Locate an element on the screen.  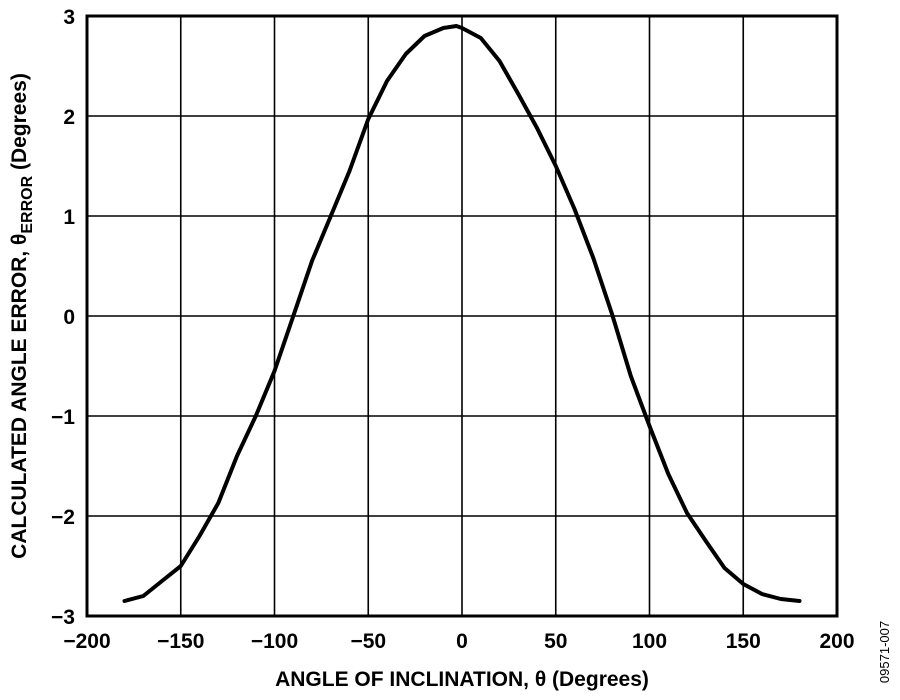
y-tick-label: 0 is located at coordinates (69, 317).